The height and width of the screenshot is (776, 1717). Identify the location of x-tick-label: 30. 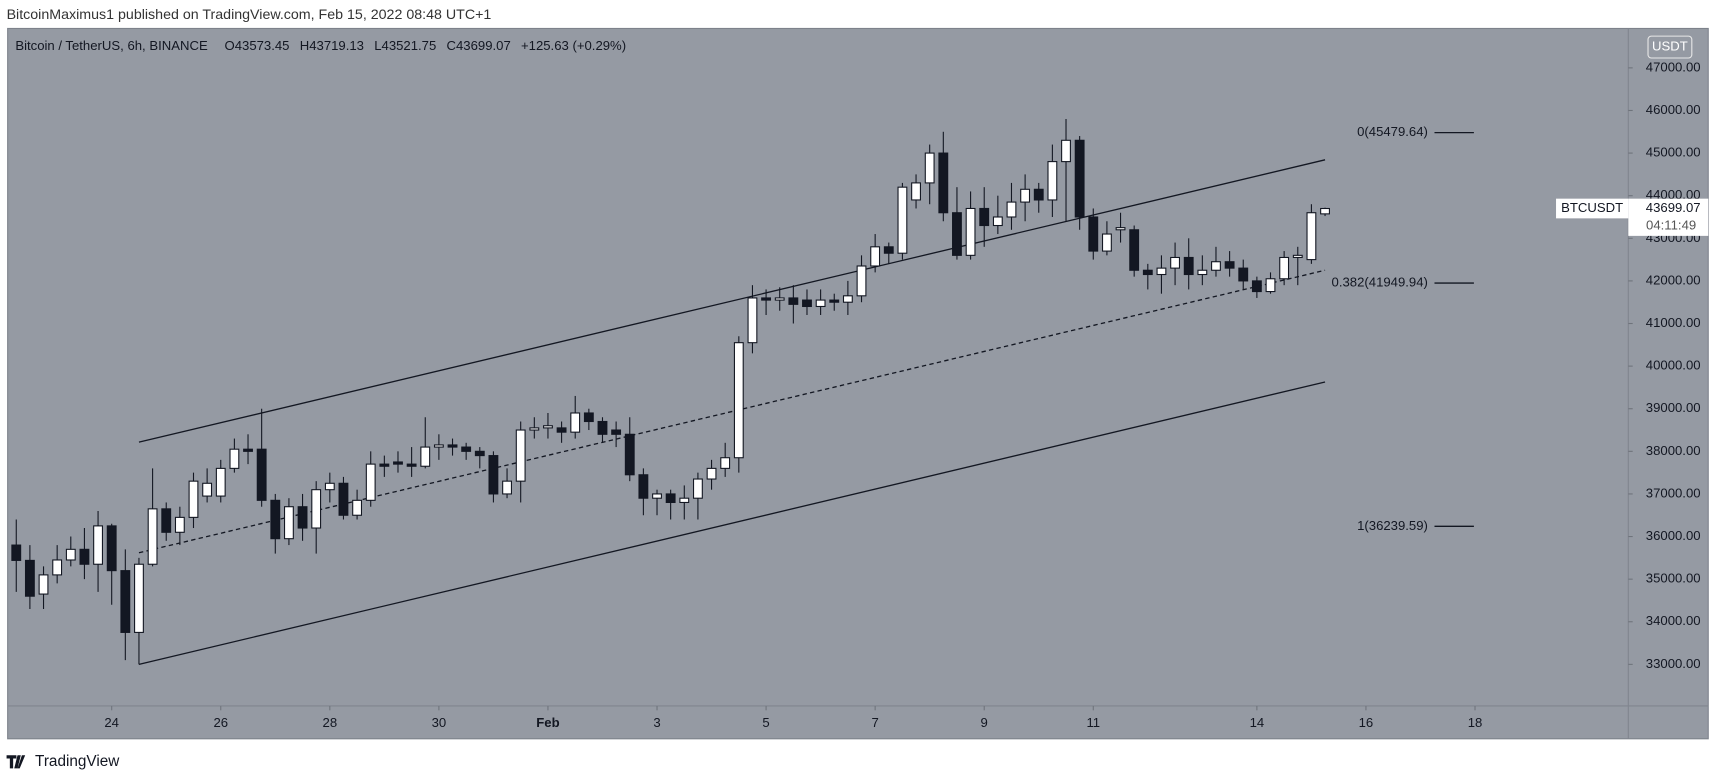
(439, 722).